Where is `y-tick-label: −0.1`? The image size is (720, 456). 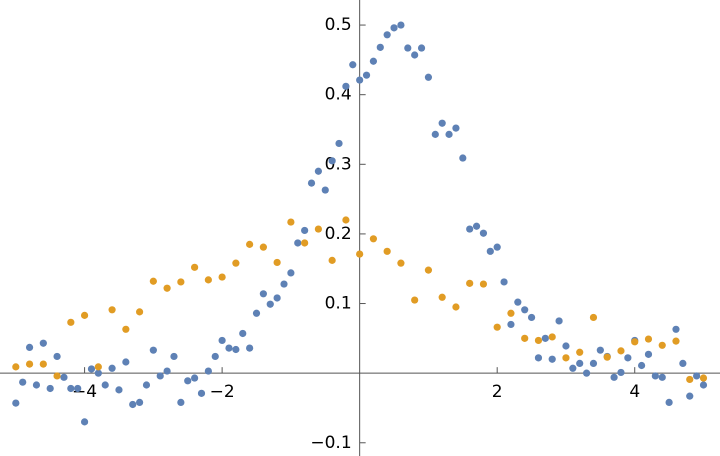
y-tick-label: −0.1 is located at coordinates (330, 443).